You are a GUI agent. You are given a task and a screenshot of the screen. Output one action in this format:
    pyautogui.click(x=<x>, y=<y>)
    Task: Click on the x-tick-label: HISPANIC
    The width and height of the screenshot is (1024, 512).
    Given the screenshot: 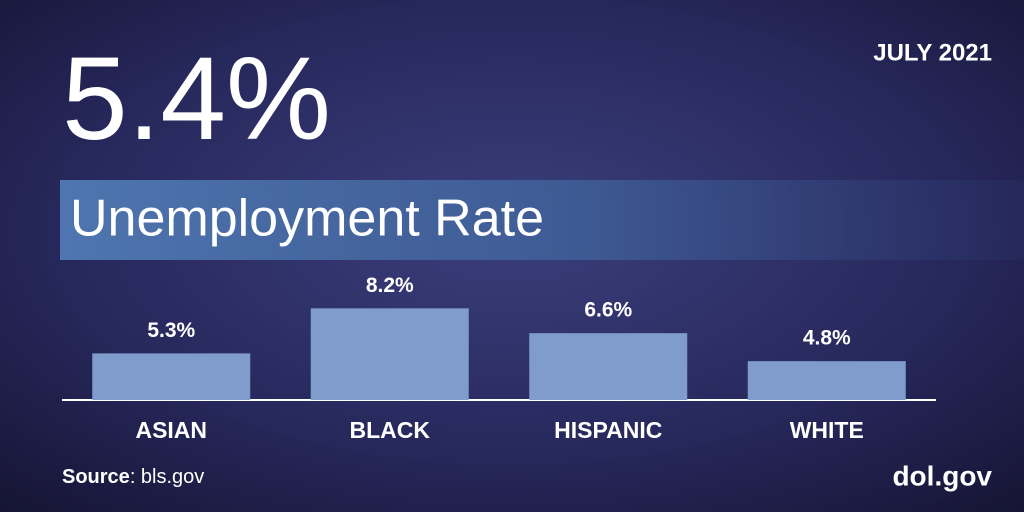 What is the action you would take?
    pyautogui.click(x=608, y=430)
    